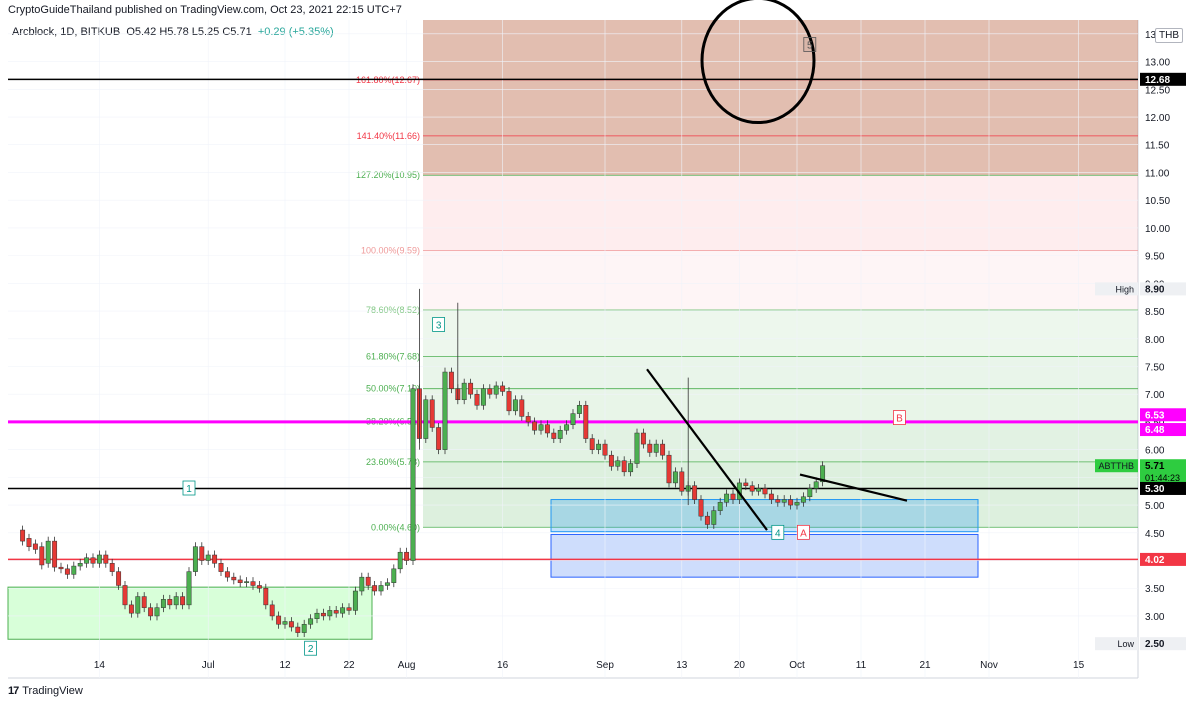 The height and width of the screenshot is (706, 1200). I want to click on currency-button: THB, so click(1169, 35).